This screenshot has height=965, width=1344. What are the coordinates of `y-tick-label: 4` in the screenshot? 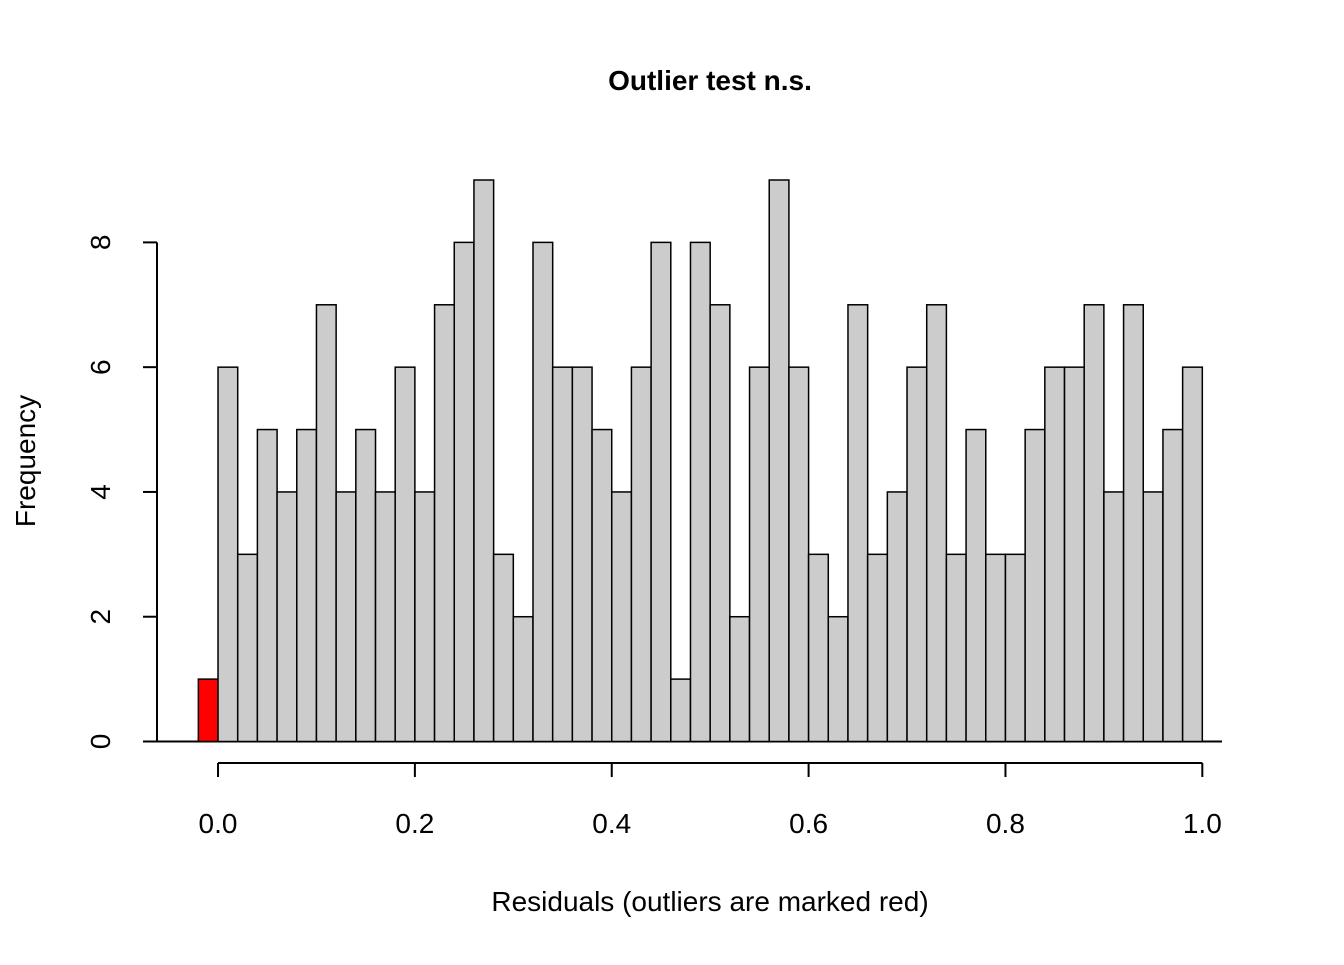 It's located at (100, 492).